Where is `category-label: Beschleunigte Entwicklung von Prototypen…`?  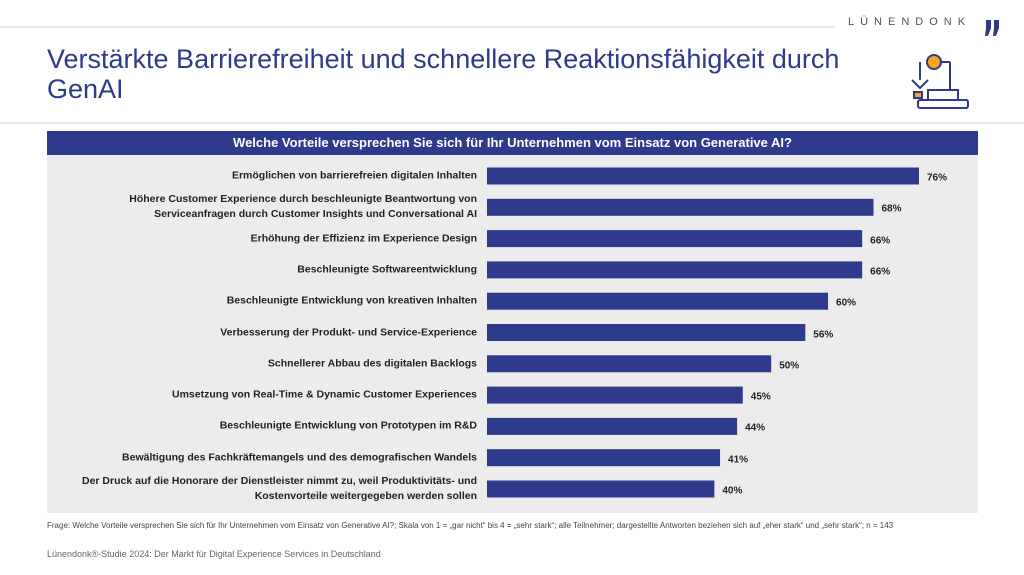
category-label: Beschleunigte Entwicklung von Prototypen… is located at coordinates (348, 425).